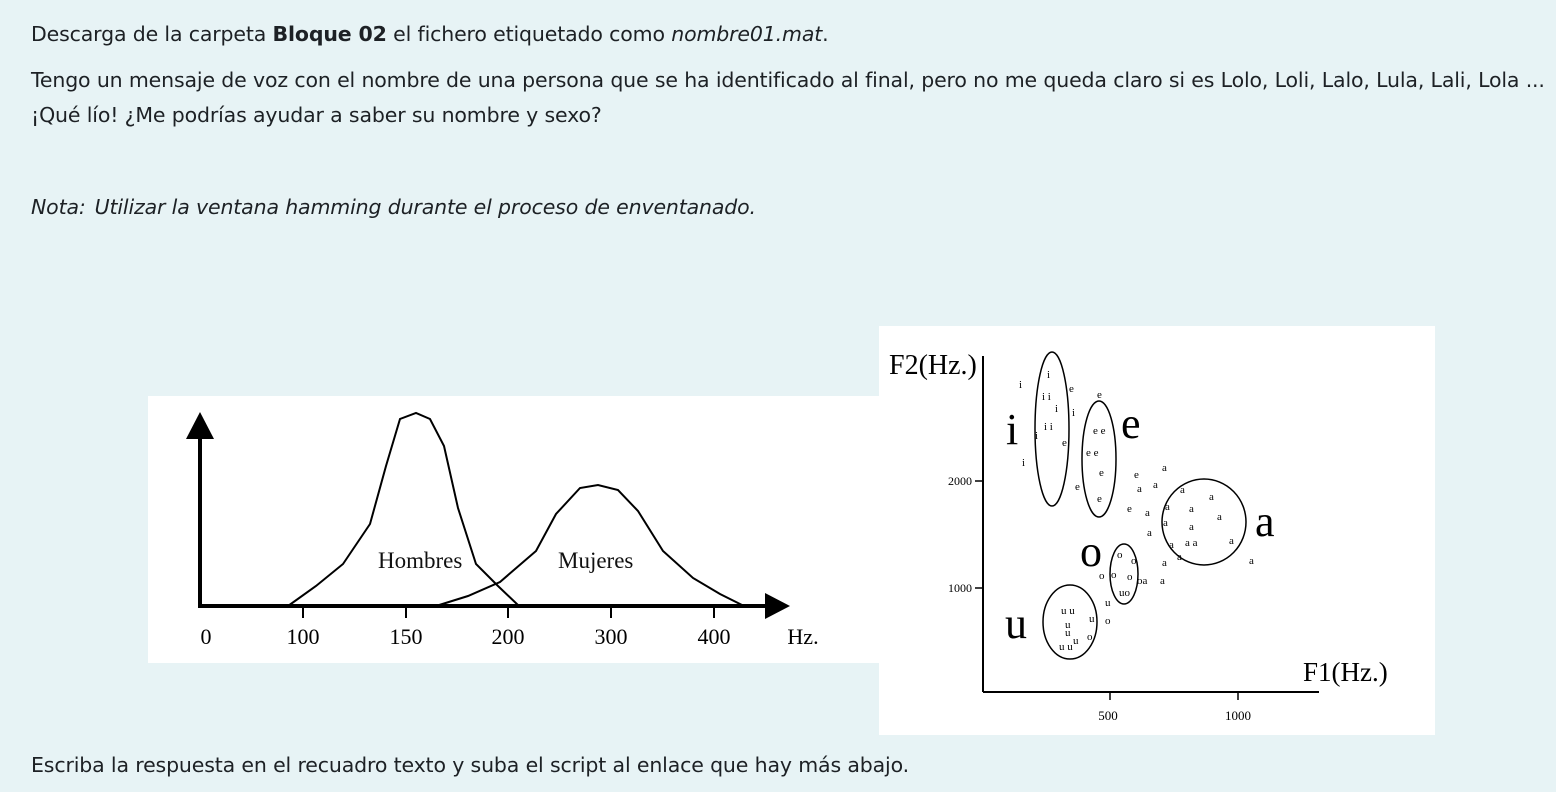 This screenshot has width=1556, height=792. I want to click on instruction-middle: el fichero etiquetado como, so click(529, 34).